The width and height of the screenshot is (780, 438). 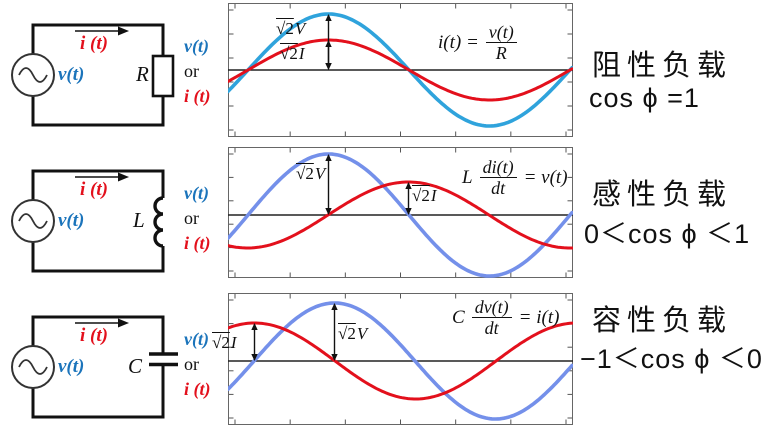 What do you see at coordinates (671, 359) in the screenshot?
I see `load-condition-capacitive: −1＜cos ϕ ＜0` at bounding box center [671, 359].